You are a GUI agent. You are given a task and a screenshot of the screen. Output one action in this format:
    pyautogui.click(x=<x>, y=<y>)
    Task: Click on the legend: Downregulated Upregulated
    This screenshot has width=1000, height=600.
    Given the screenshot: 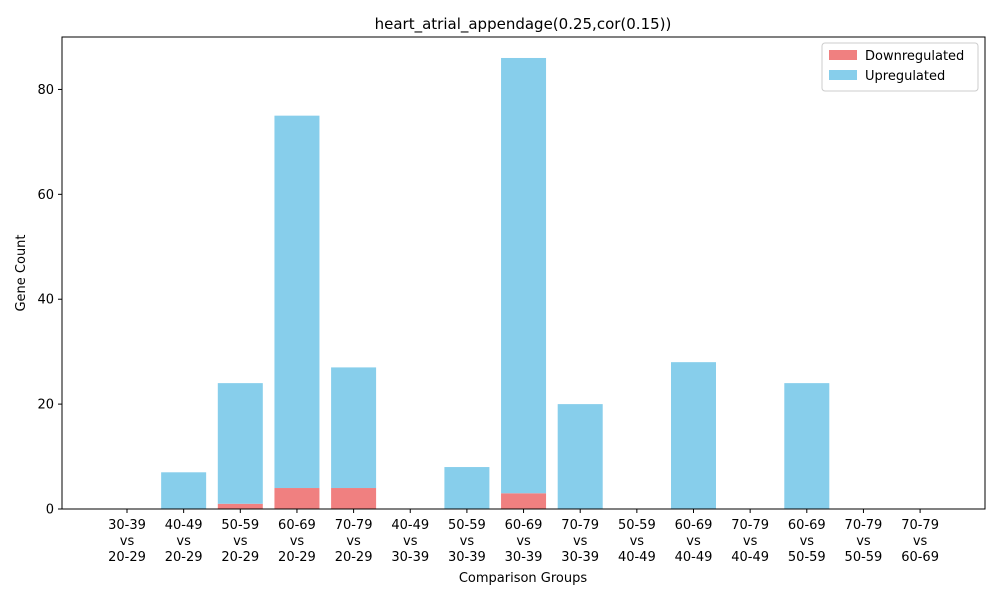 What is the action you would take?
    pyautogui.click(x=900, y=67)
    